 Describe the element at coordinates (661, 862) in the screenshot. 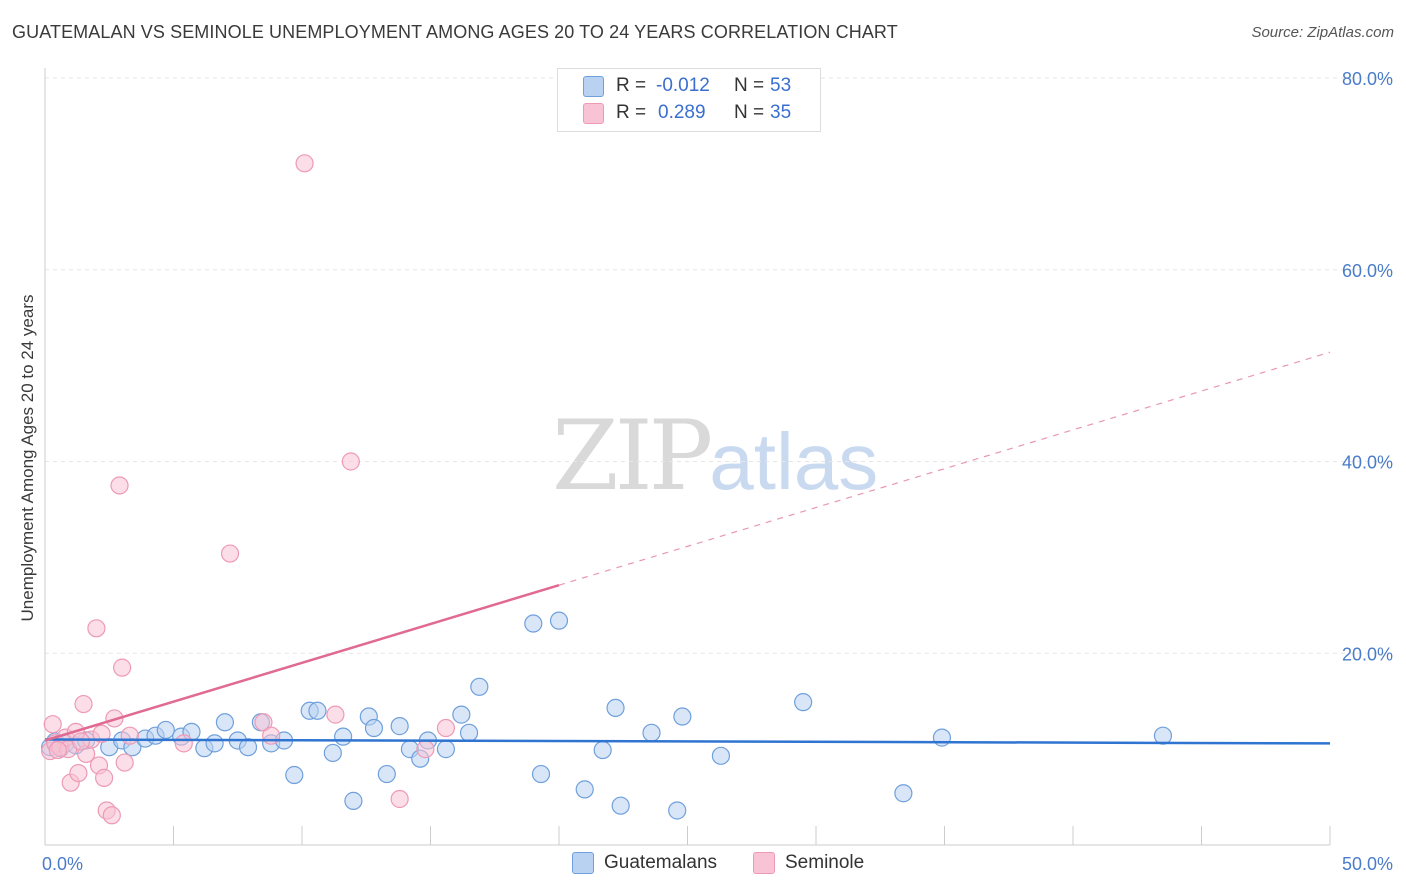

I see `legend-label-guatemalans: Guatemalans` at that location.